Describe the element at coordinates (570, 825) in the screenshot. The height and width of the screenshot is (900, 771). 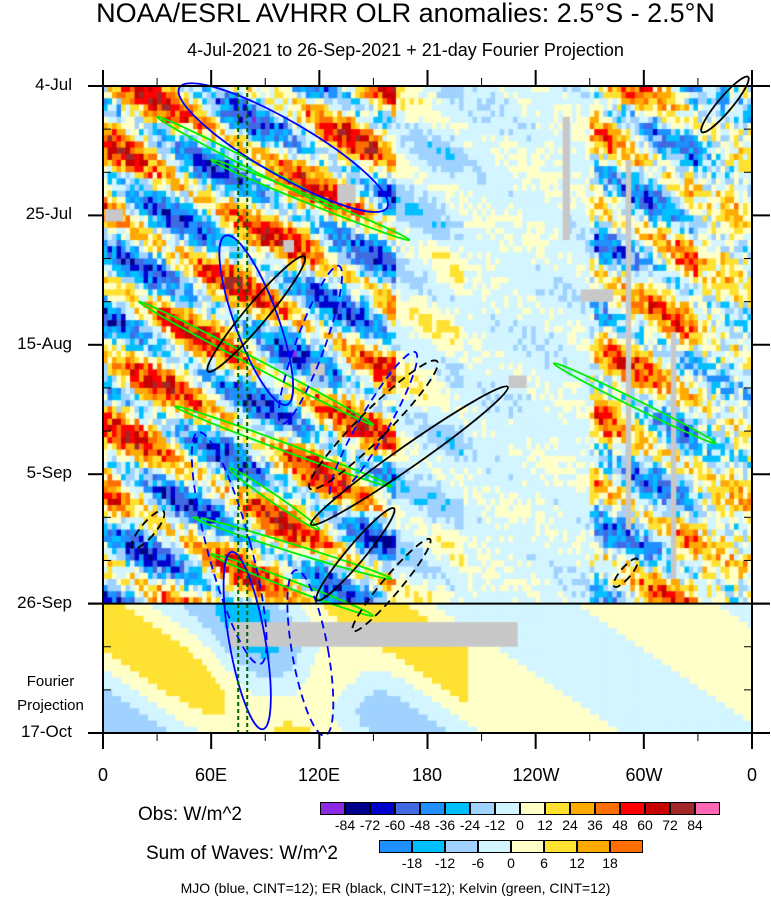
I see `colorbar-tick-label: 24` at that location.